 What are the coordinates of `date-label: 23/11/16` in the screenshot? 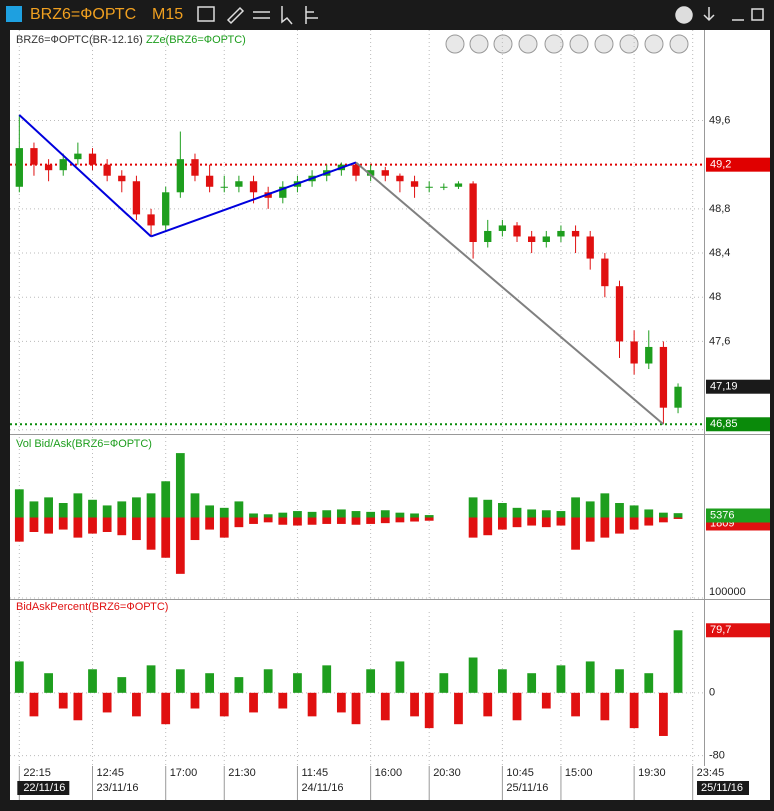 It's located at (118, 788).